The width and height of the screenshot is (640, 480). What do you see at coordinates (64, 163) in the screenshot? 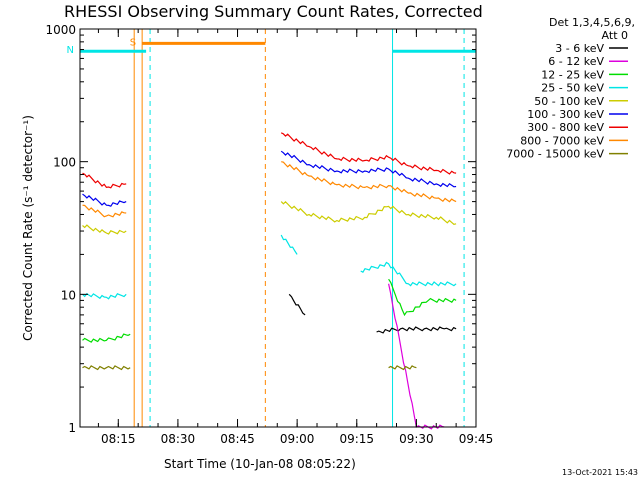
I see `y-tick-label: 100` at bounding box center [64, 163].